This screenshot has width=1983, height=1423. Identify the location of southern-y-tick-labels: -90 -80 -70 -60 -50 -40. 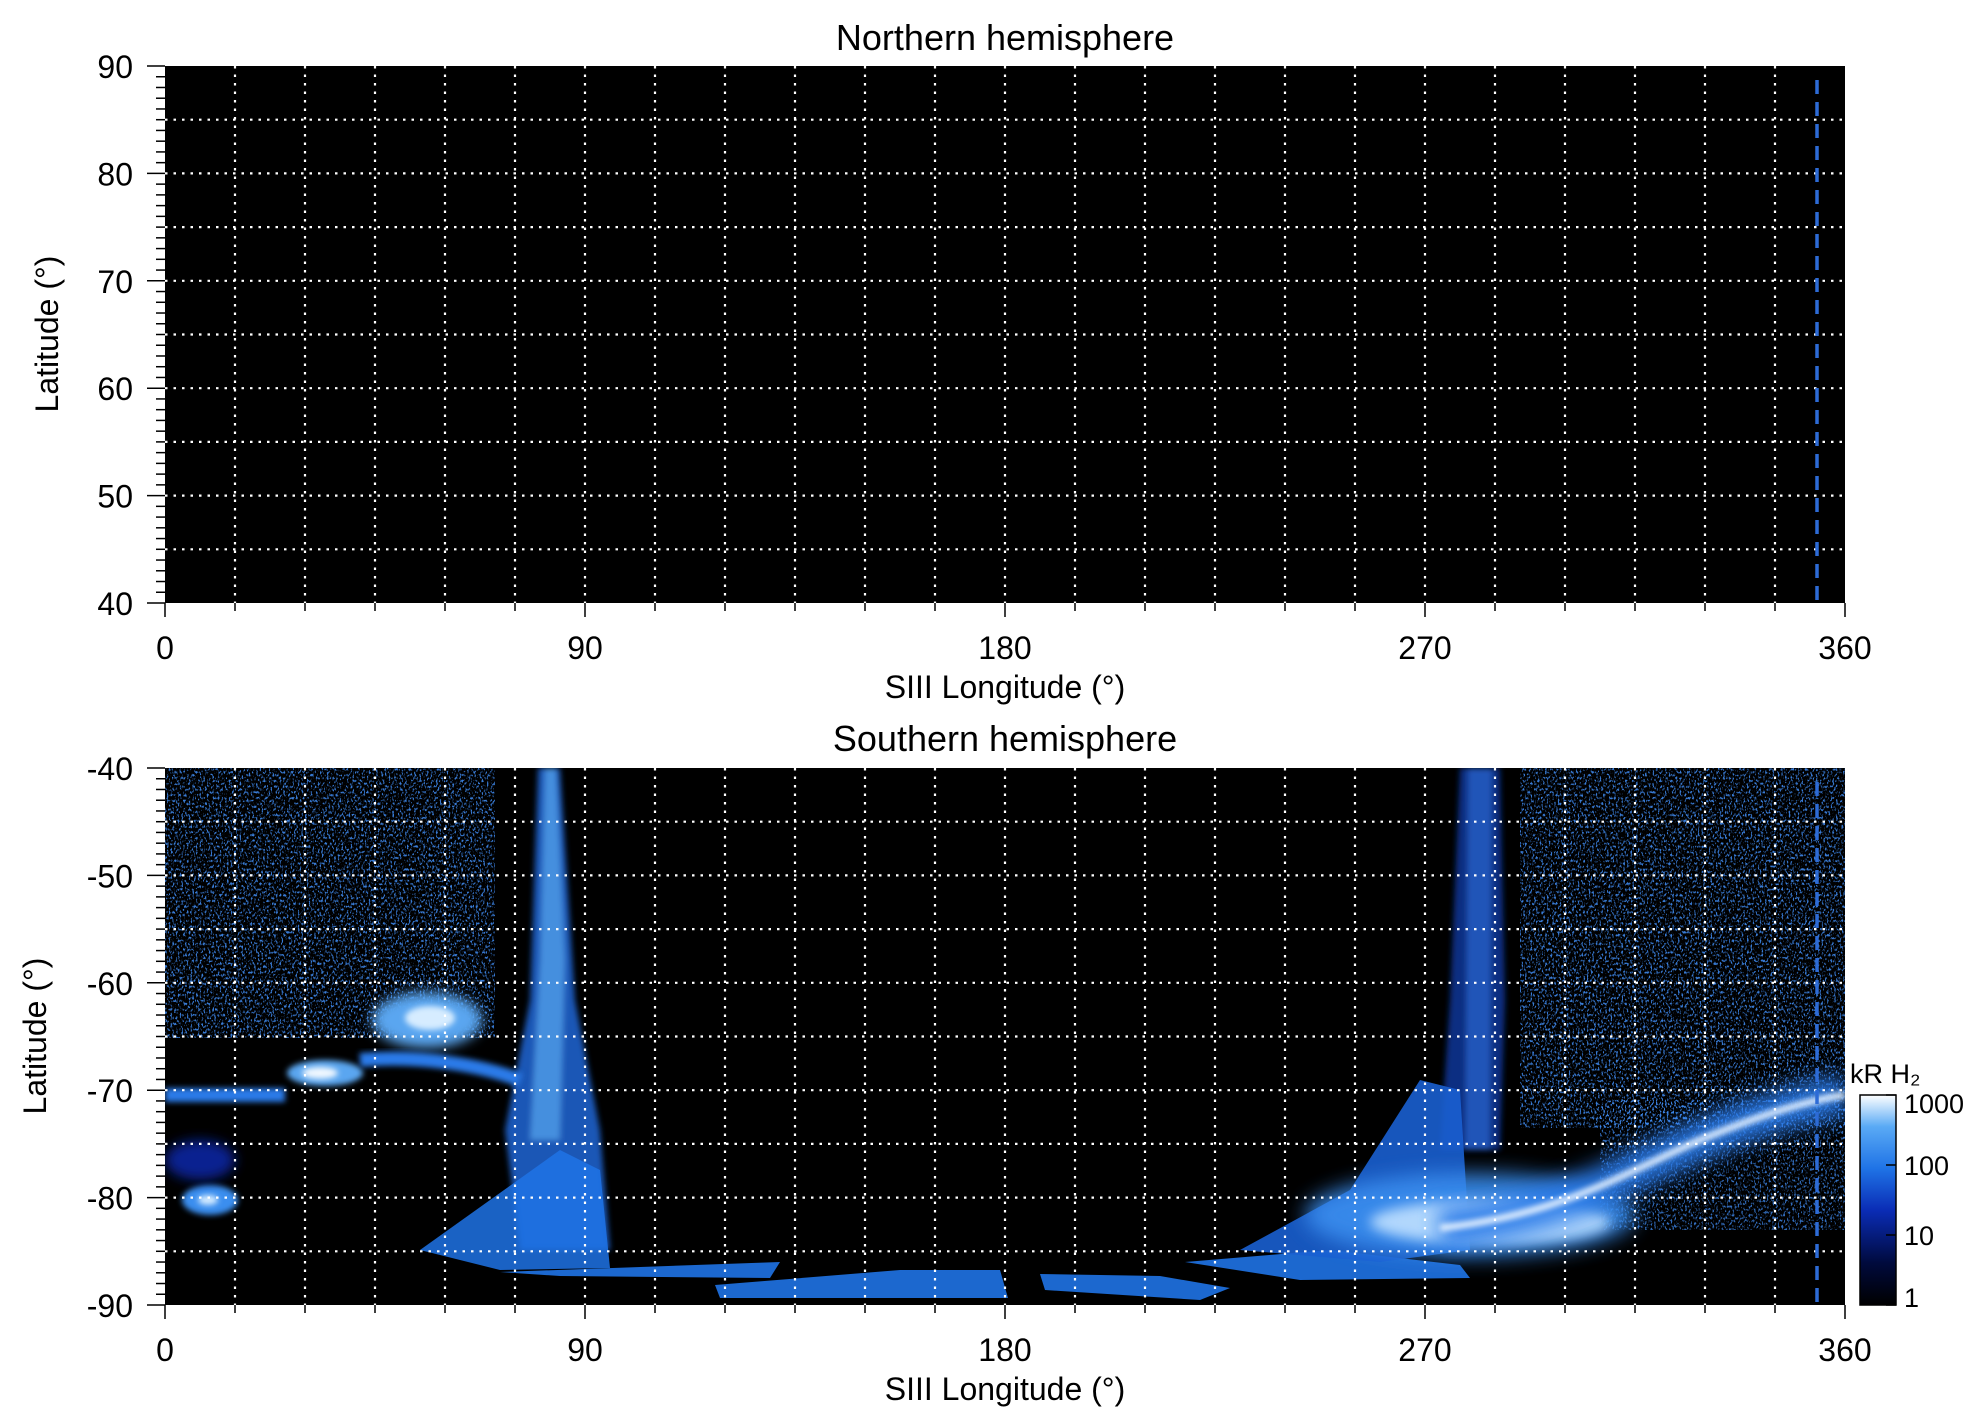
(110, 1037).